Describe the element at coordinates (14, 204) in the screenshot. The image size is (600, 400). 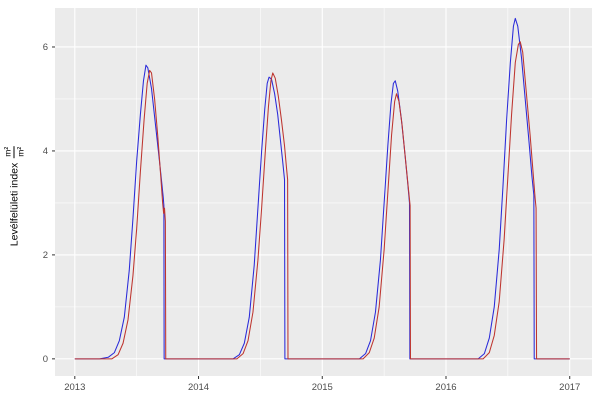
I see `y-axis-title-text: Levélfelületi index` at that location.